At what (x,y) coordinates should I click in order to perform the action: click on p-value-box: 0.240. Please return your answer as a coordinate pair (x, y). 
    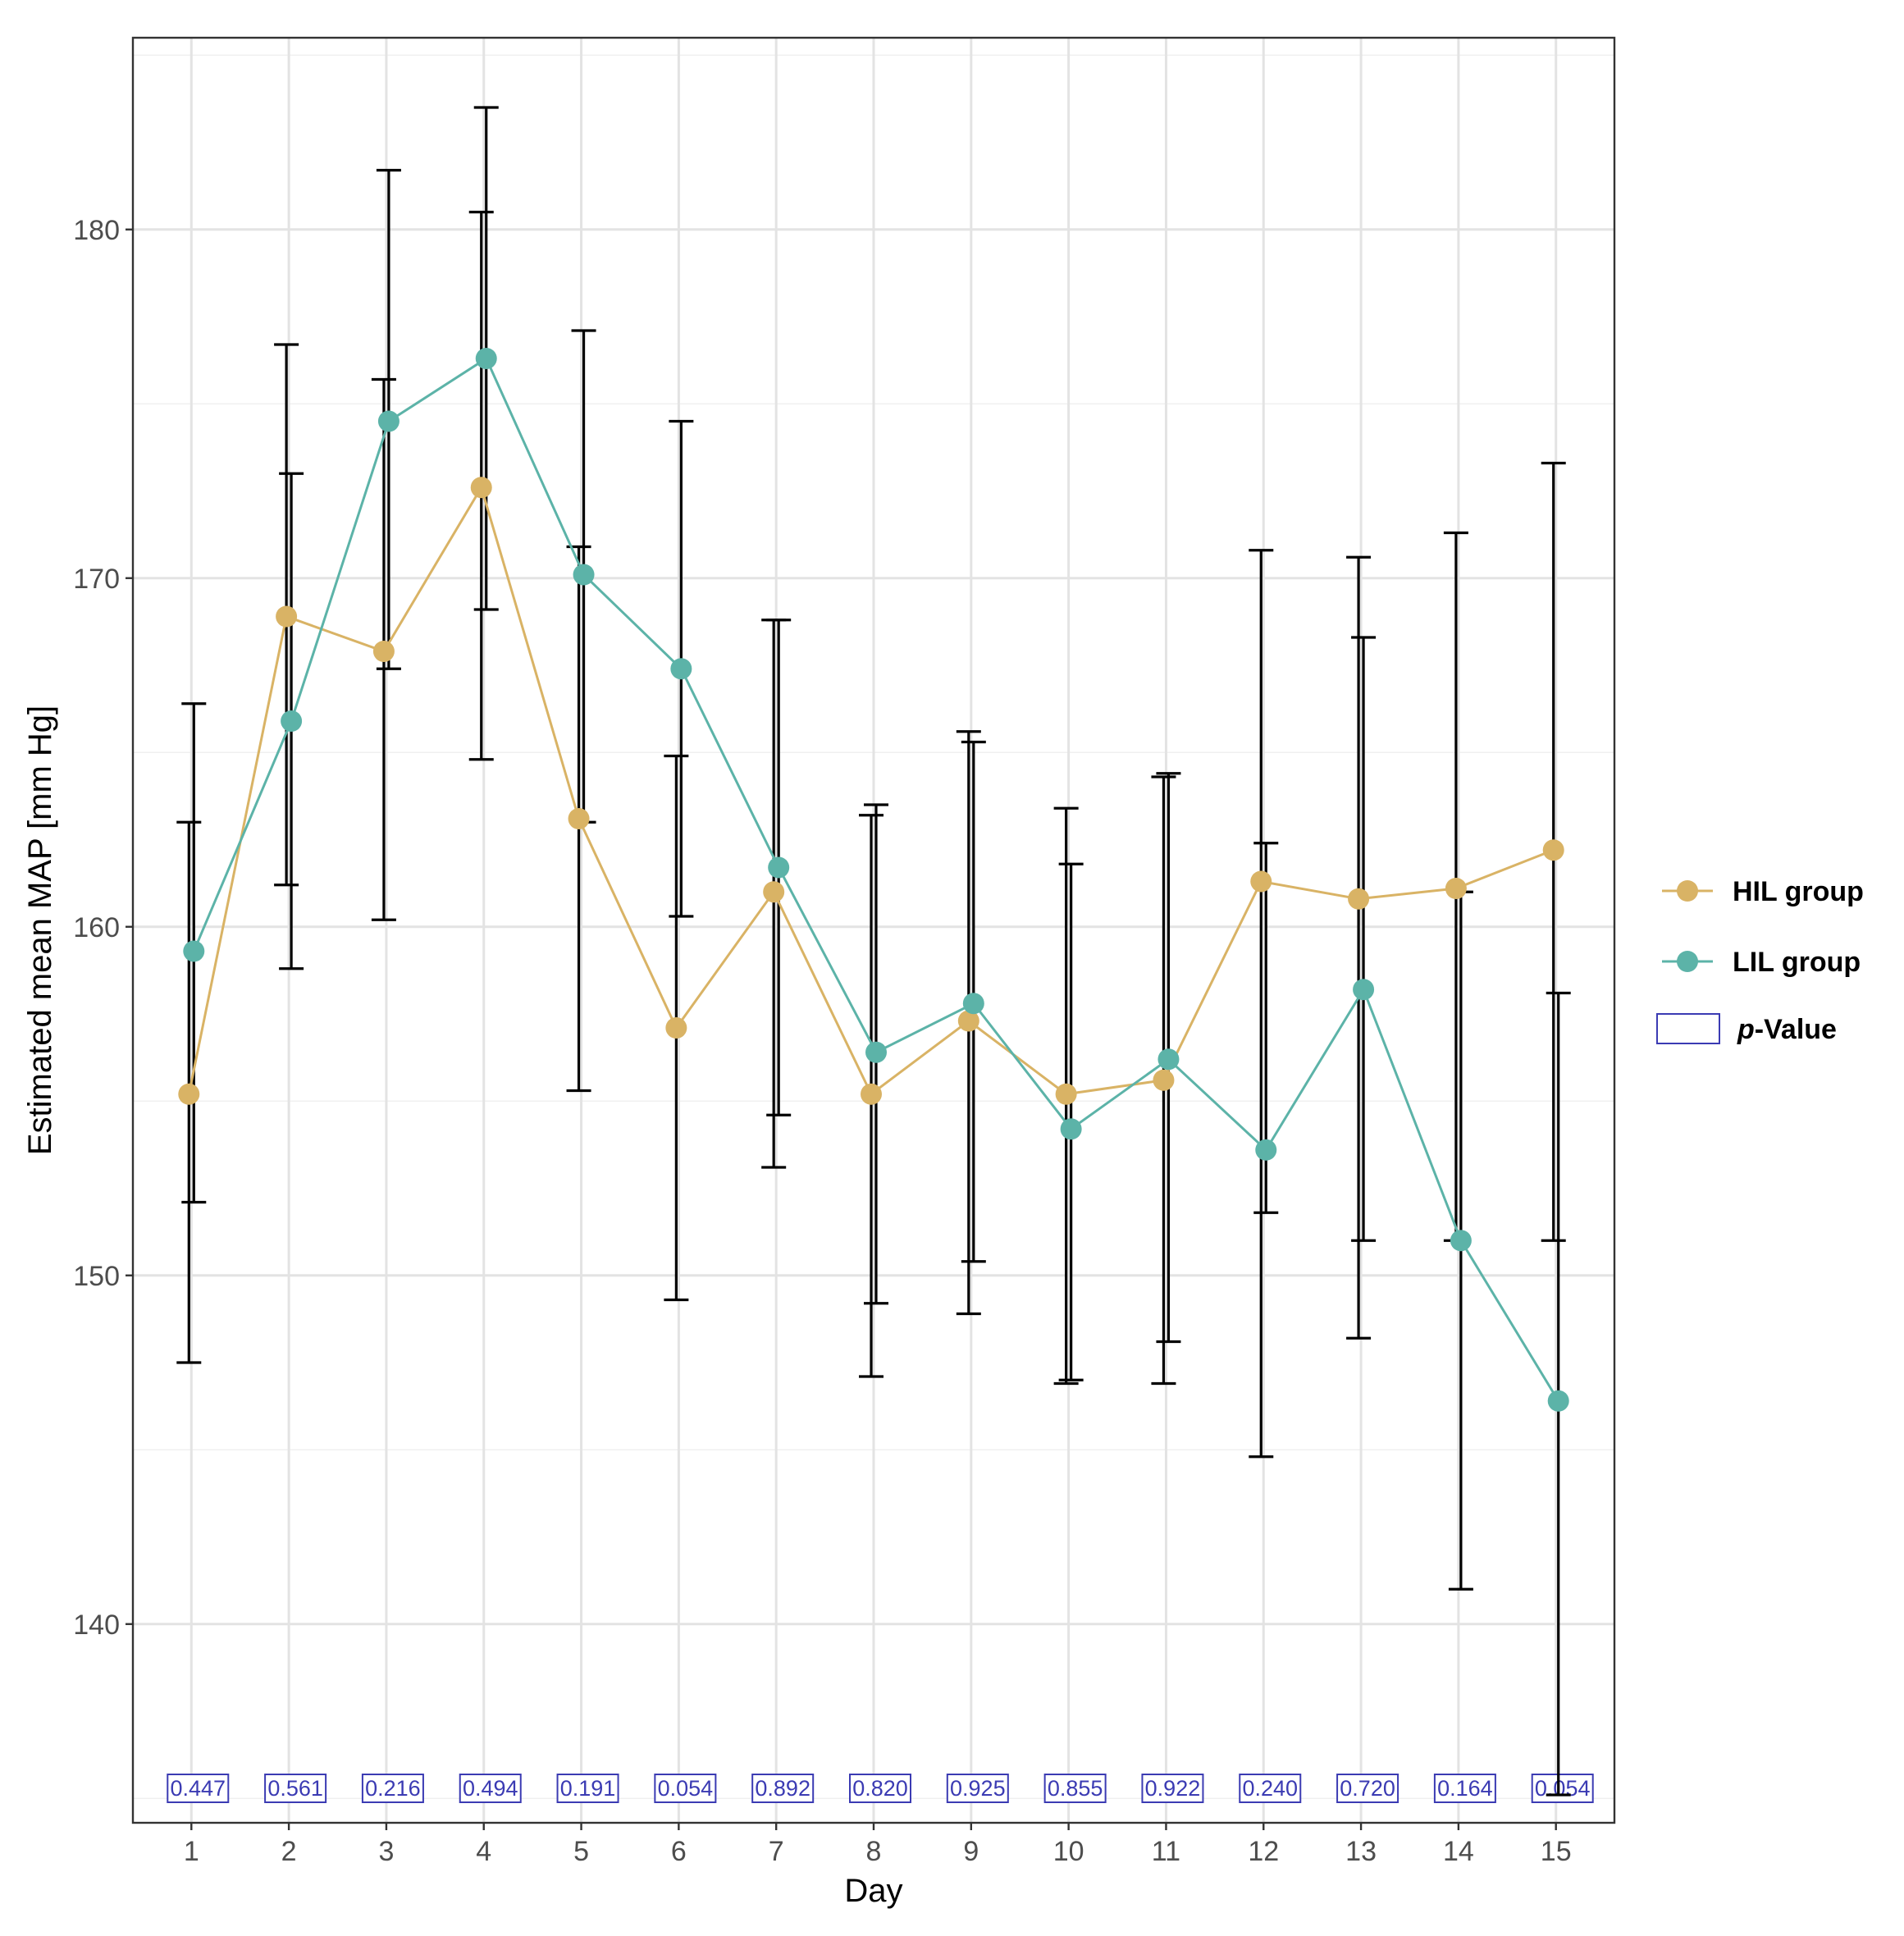
    Looking at the image, I should click on (1270, 1788).